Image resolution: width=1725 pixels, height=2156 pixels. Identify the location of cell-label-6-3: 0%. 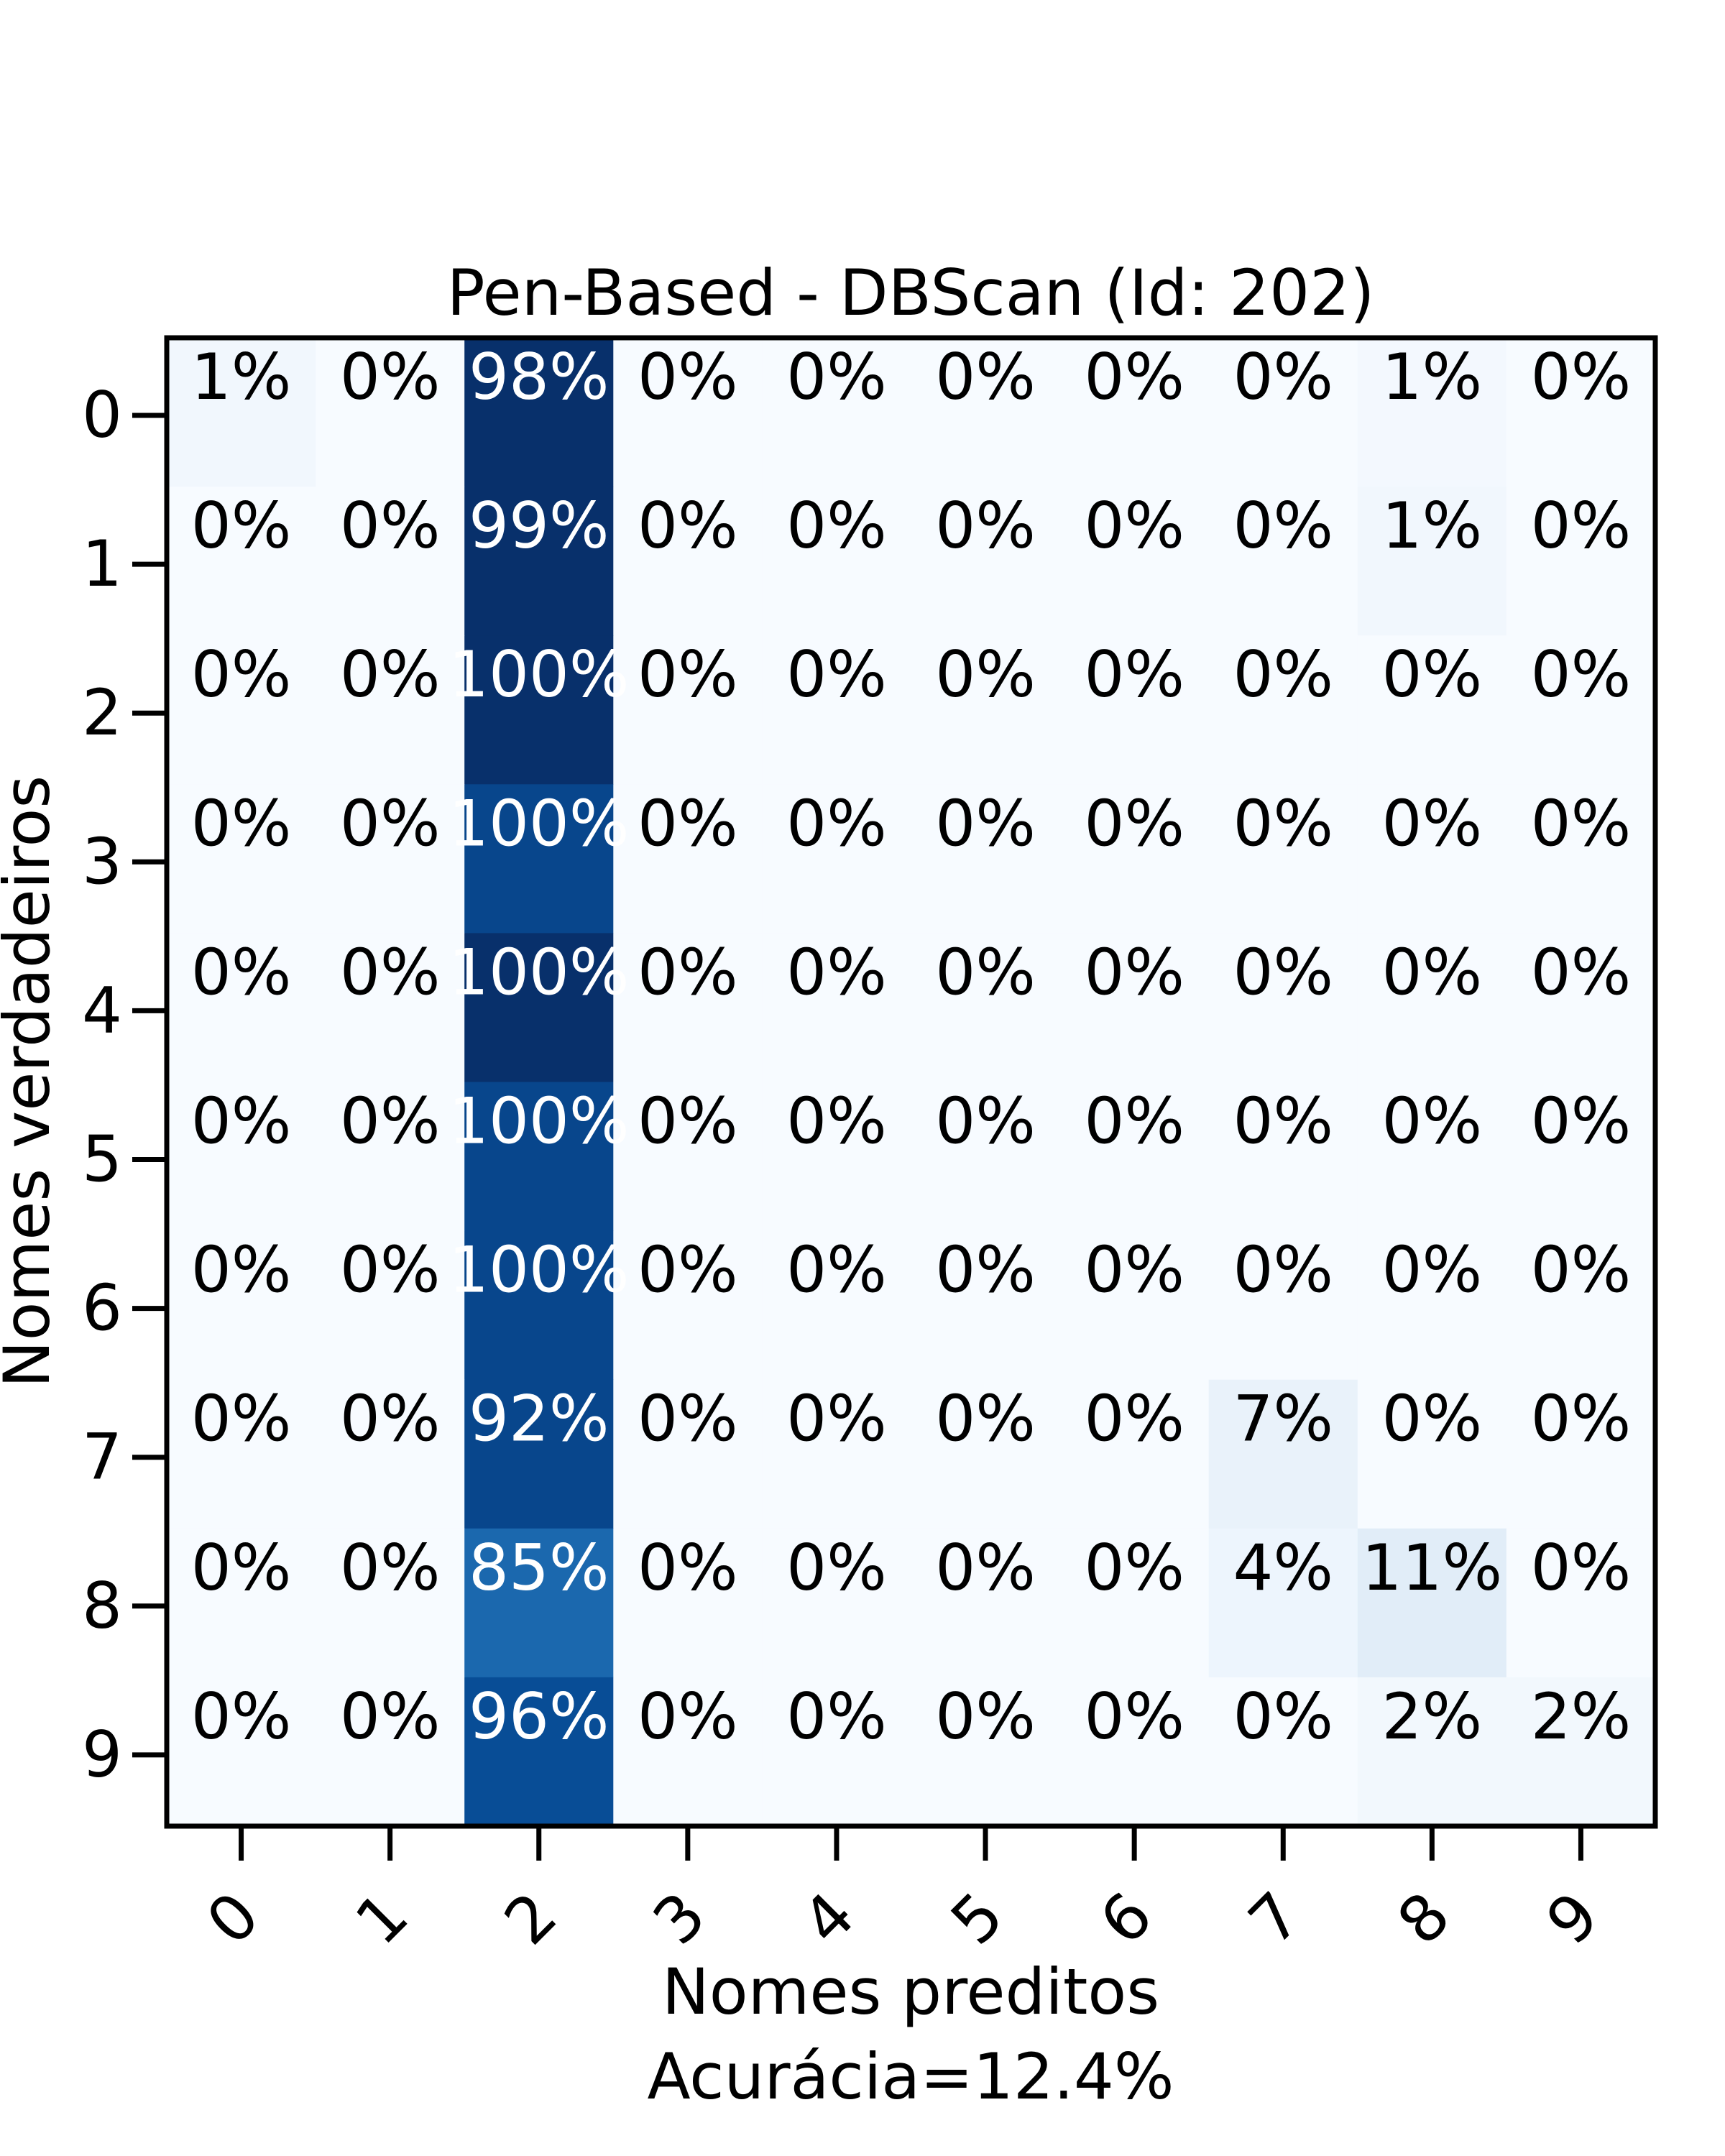
(688, 1270).